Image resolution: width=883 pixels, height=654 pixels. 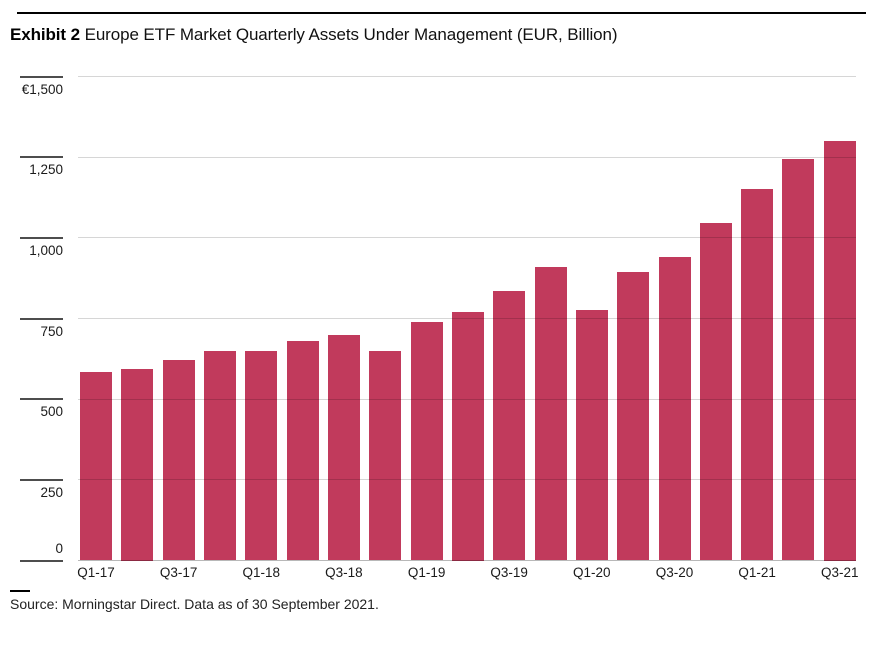 I want to click on x-axis-label-Q3-20: Q3-20, so click(x=674, y=572).